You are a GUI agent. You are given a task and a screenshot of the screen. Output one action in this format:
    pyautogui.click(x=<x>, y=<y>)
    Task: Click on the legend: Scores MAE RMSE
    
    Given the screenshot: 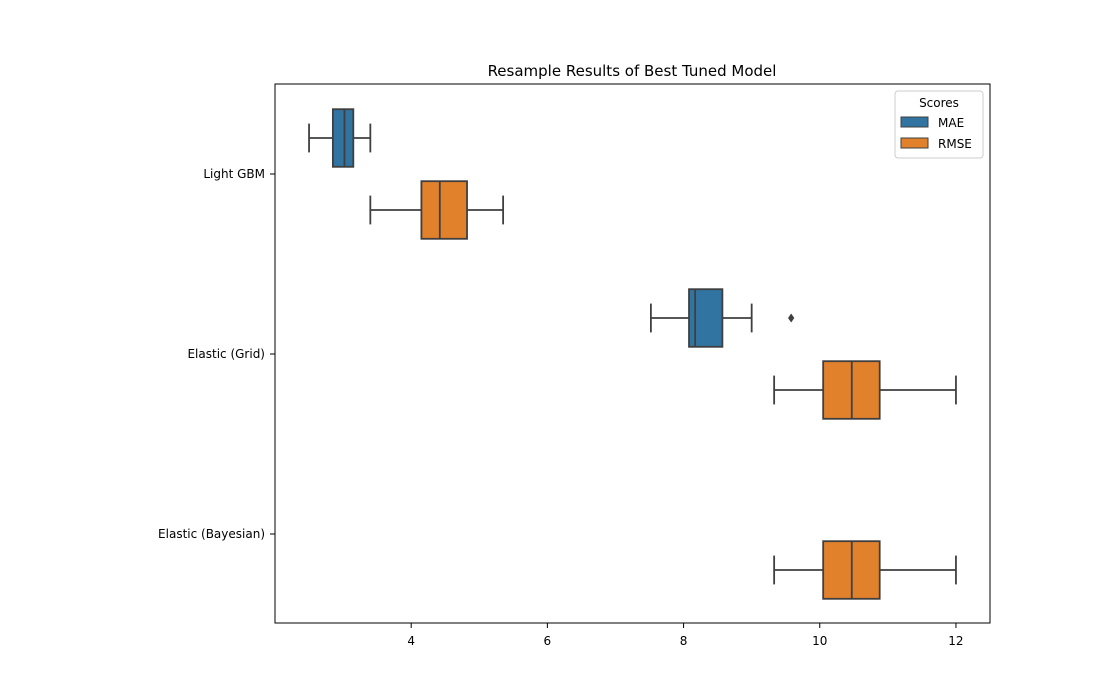 What is the action you would take?
    pyautogui.click(x=939, y=124)
    